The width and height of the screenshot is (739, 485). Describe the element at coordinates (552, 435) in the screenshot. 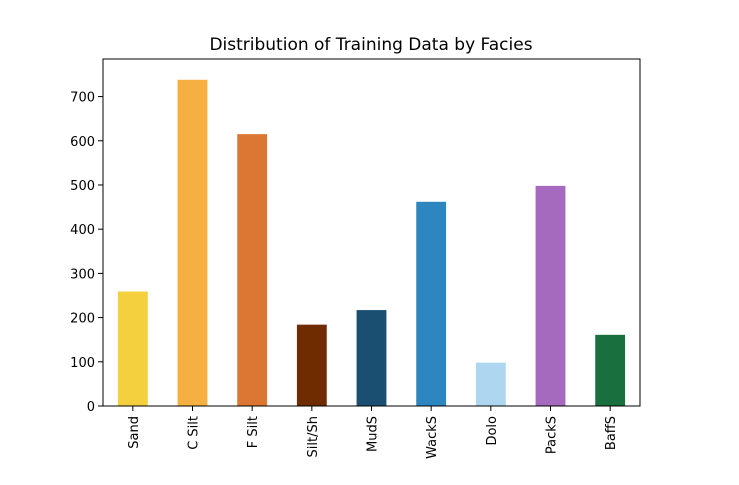

I see `x-tick-label-7: PackS` at that location.